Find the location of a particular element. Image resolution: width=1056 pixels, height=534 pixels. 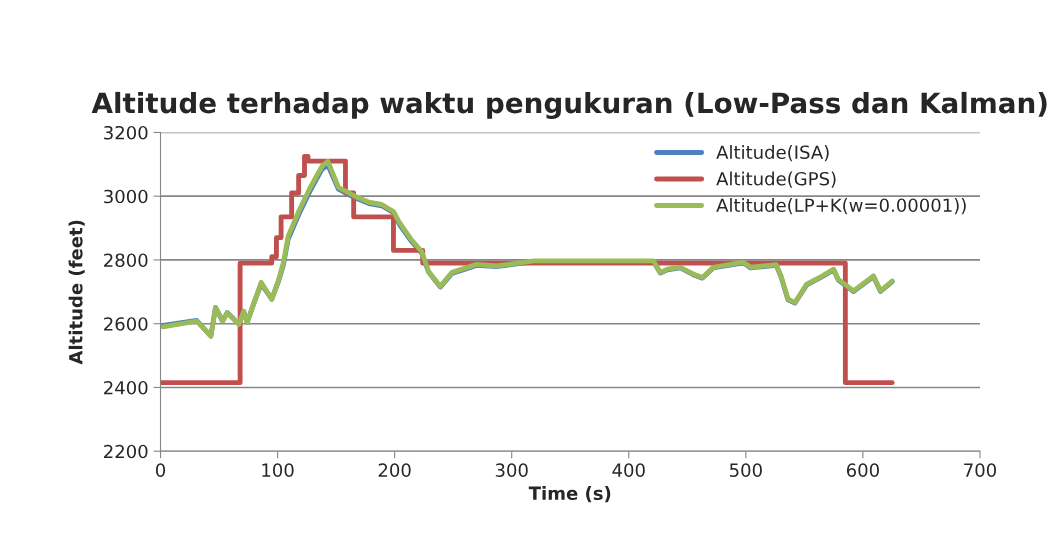

y-tick-label: 2800 is located at coordinates (126, 260).